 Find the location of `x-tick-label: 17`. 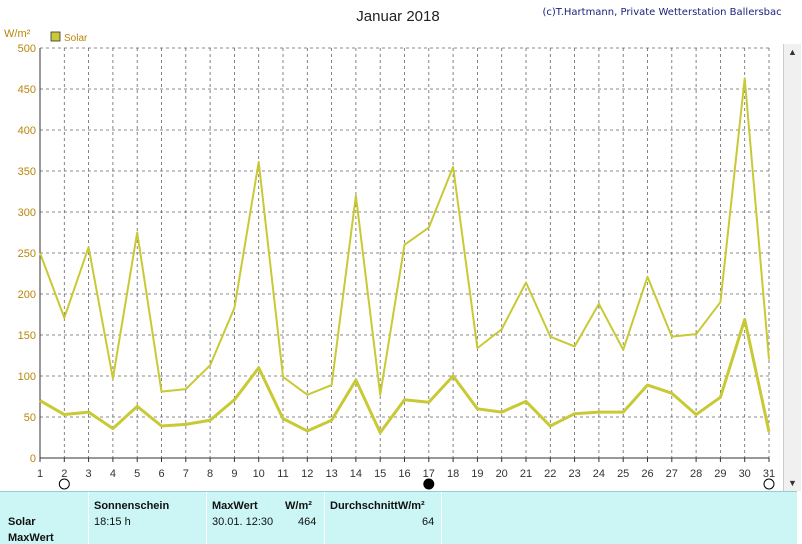

x-tick-label: 17 is located at coordinates (429, 474).